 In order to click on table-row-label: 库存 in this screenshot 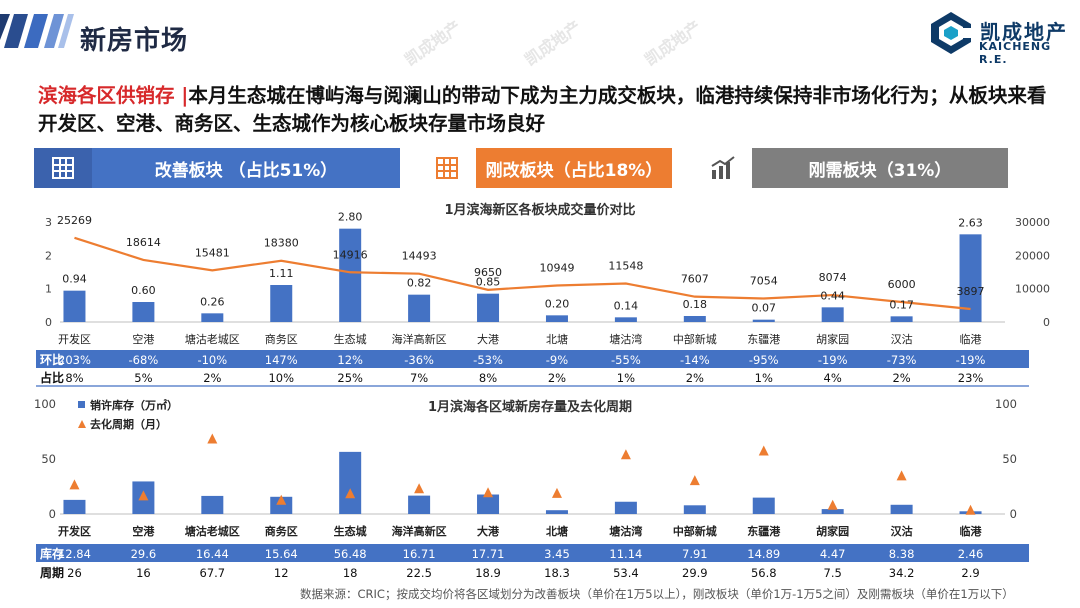, I will do `click(52, 553)`.